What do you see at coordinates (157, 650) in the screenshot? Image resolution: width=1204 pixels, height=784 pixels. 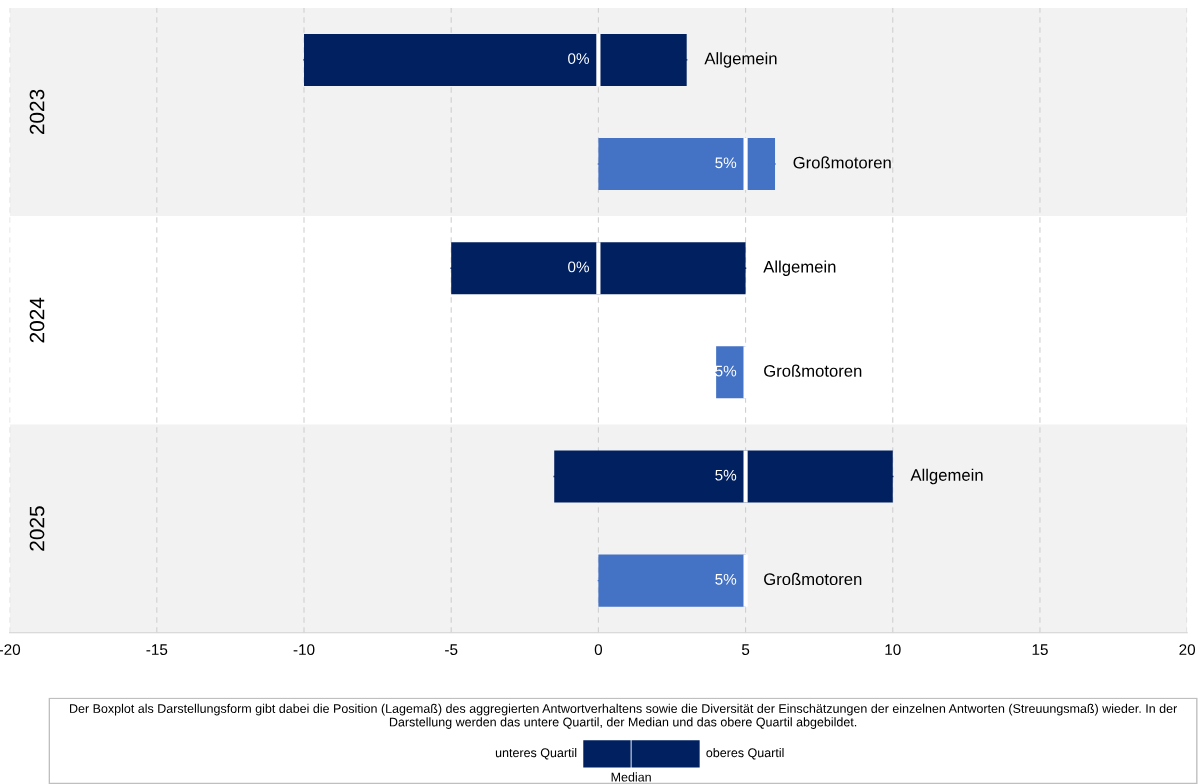 I see `x-tick-label: -15` at bounding box center [157, 650].